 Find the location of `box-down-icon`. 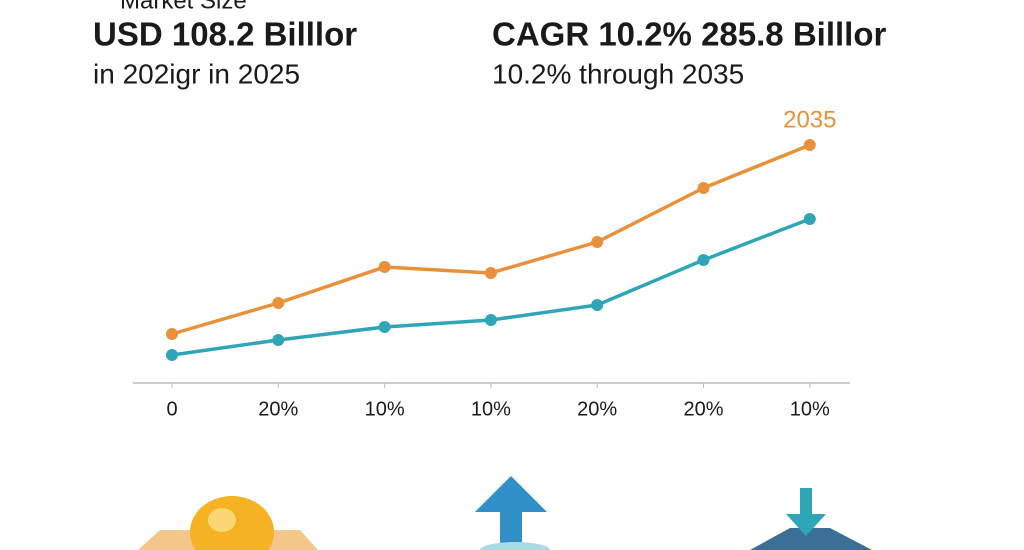

box-down-icon is located at coordinates (811, 539).